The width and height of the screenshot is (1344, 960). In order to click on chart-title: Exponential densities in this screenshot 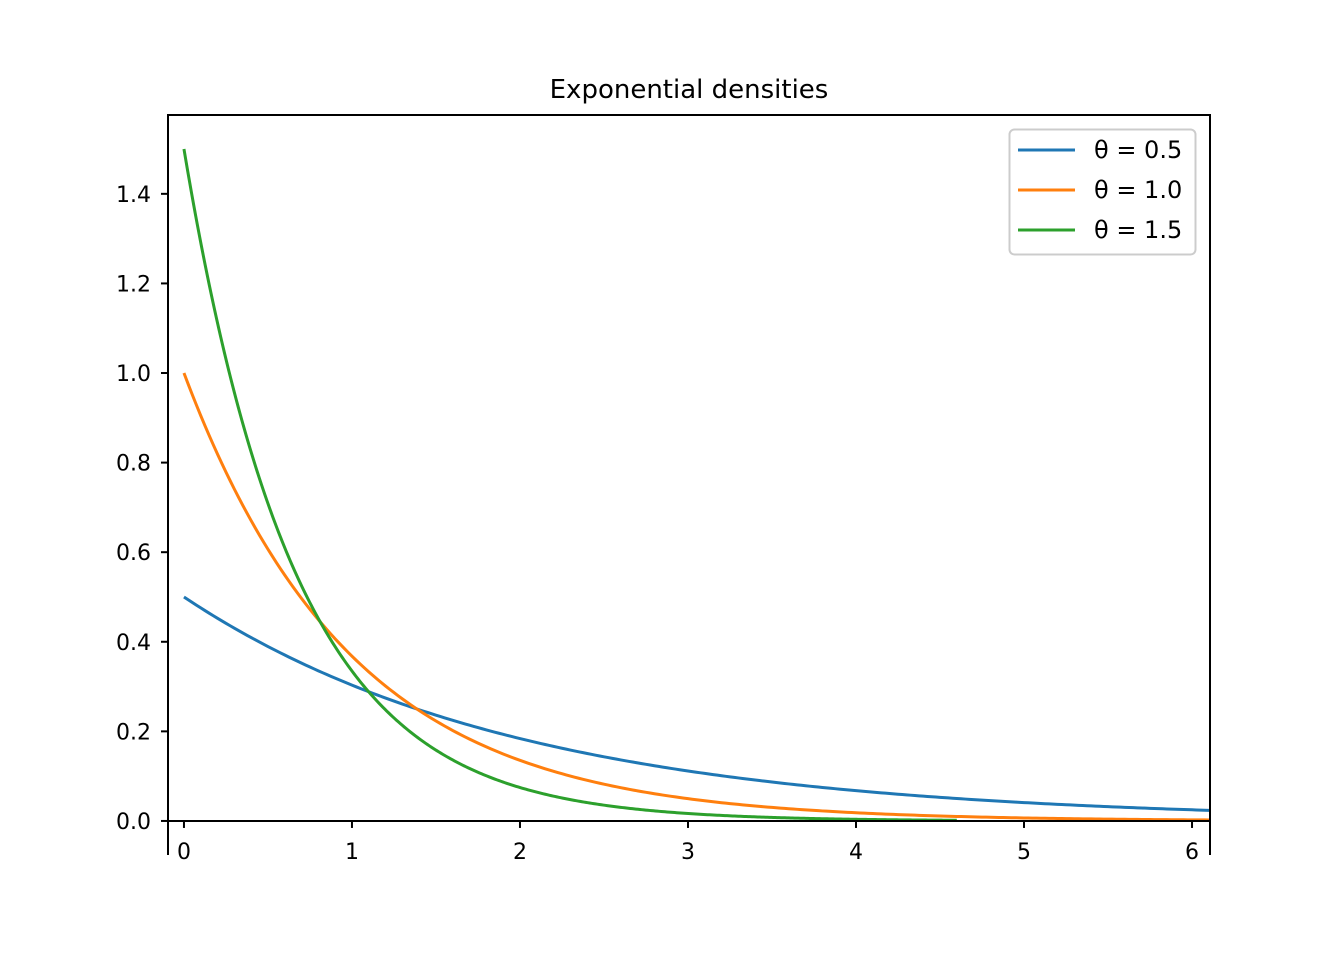, I will do `click(689, 90)`.